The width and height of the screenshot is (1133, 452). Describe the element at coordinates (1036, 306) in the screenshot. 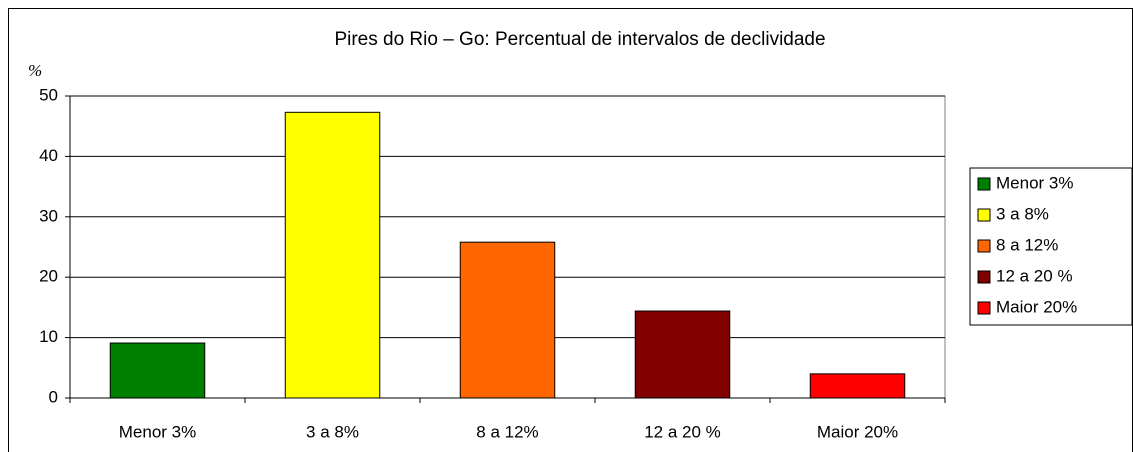

I see `legend-label: Maior 20%` at that location.